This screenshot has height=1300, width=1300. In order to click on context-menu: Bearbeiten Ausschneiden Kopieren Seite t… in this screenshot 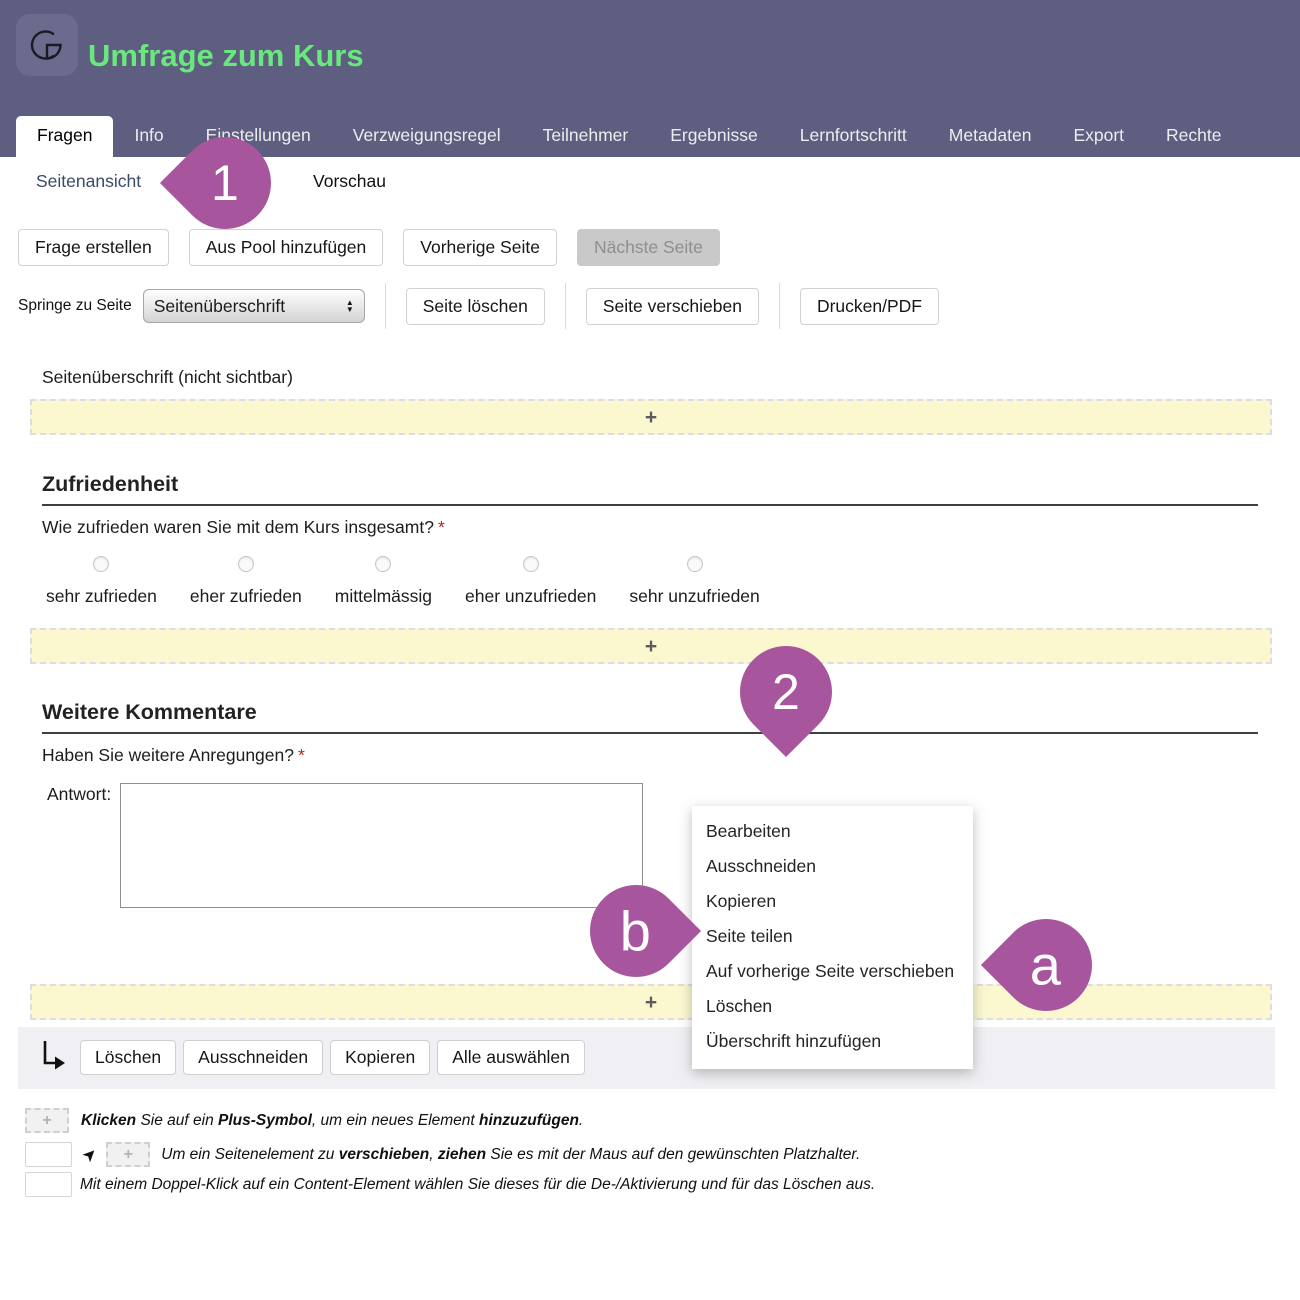, I will do `click(832, 937)`.